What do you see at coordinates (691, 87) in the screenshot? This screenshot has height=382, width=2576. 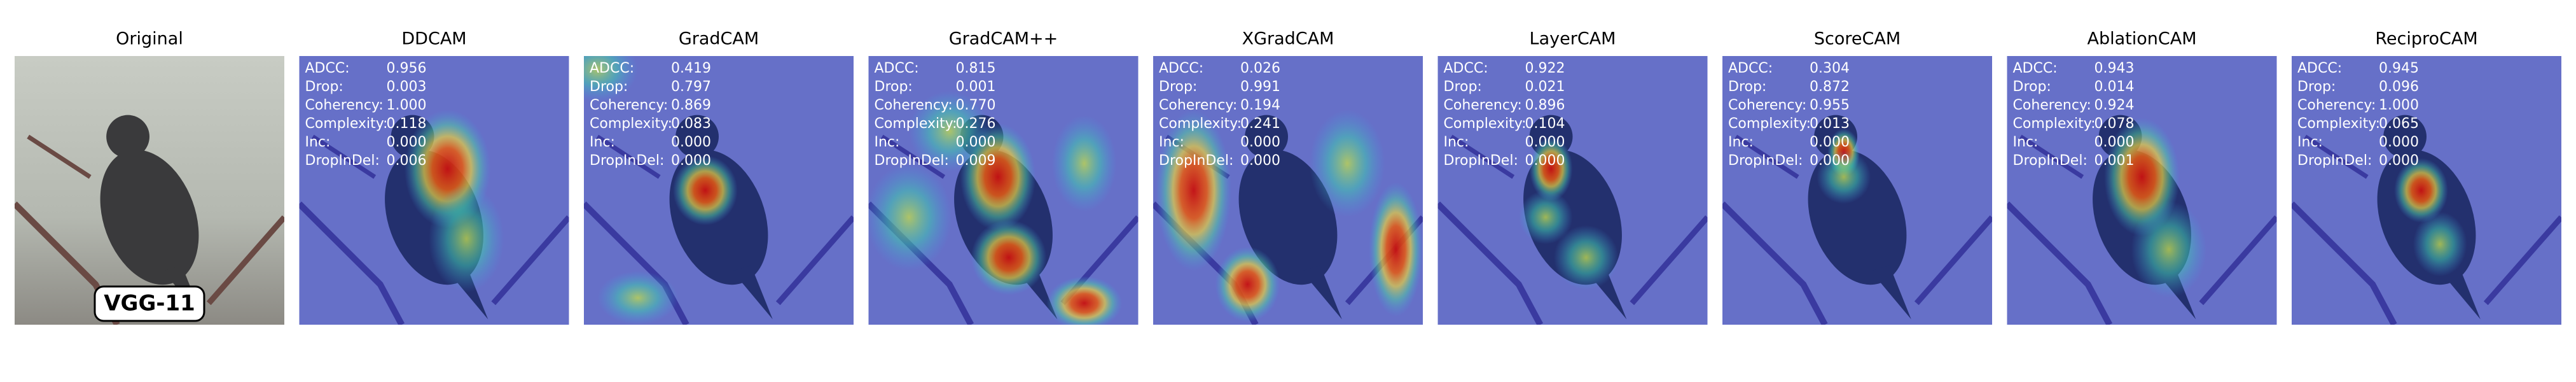 I see `metric-value: 0.797` at bounding box center [691, 87].